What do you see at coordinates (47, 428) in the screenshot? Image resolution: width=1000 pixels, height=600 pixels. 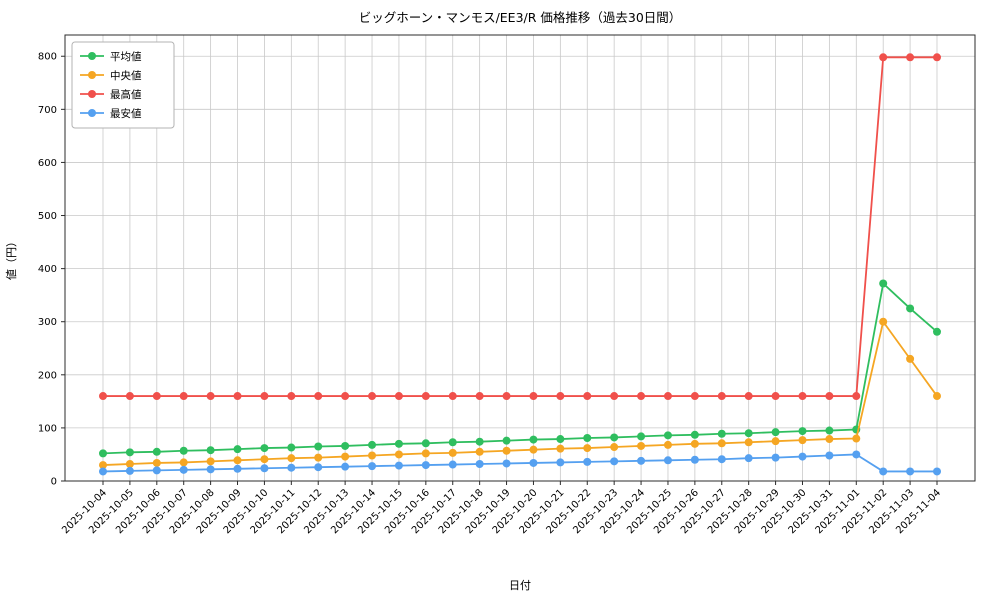 I see `y-tick-label: 100` at bounding box center [47, 428].